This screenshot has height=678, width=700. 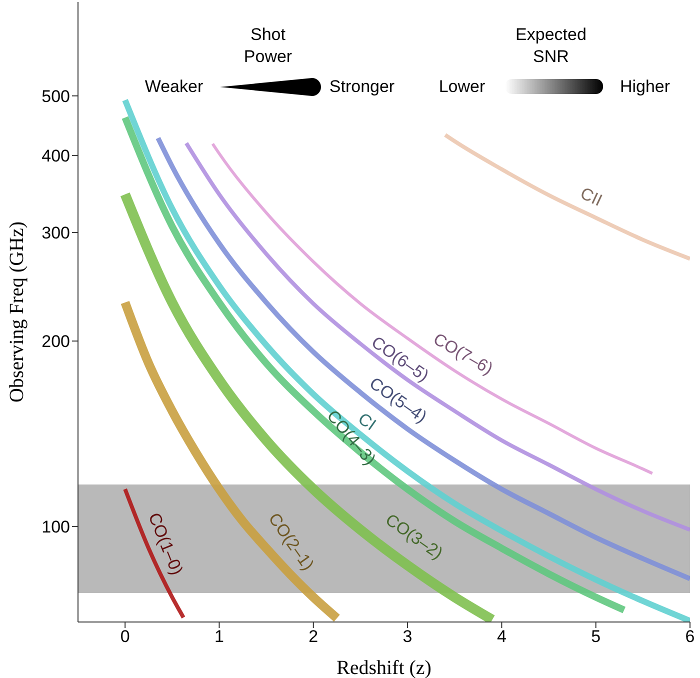 What do you see at coordinates (56, 527) in the screenshot?
I see `y-tick-label: 100` at bounding box center [56, 527].